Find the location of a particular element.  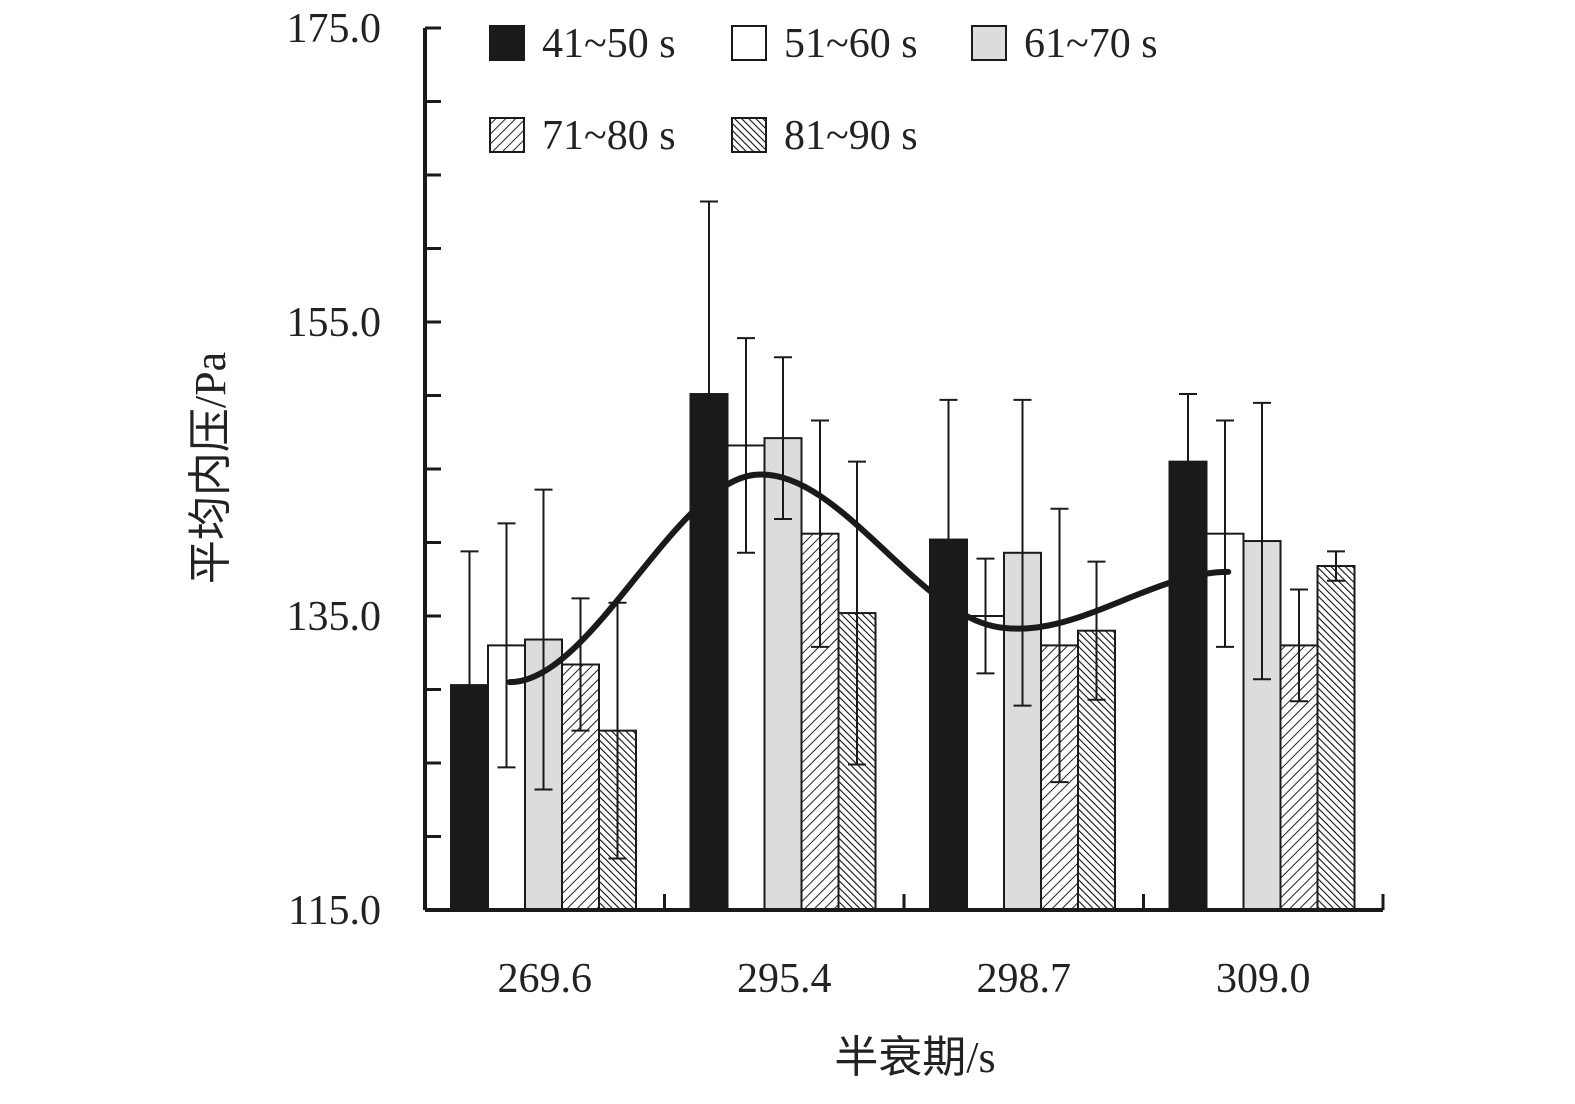

y-tick-label: 175.0 is located at coordinates (334, 29).